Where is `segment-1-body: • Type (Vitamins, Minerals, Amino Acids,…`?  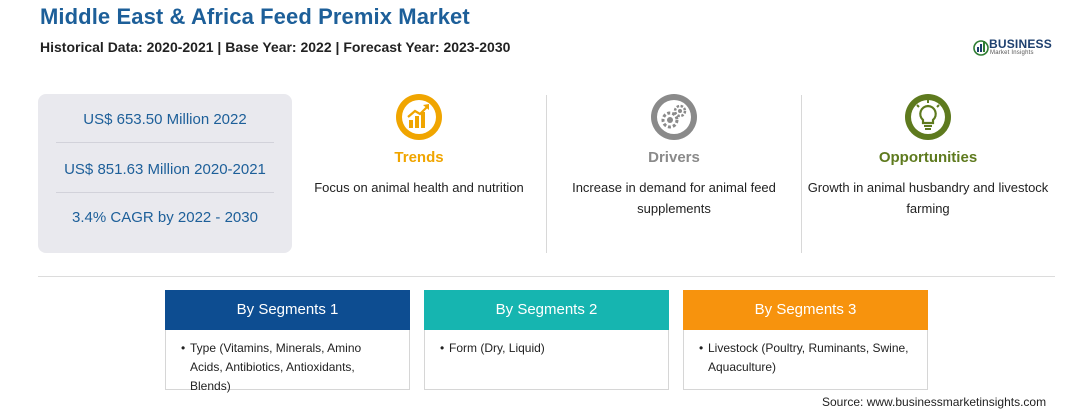
segment-1-body: • Type (Vitamins, Minerals, Amino Acids,… is located at coordinates (287, 361).